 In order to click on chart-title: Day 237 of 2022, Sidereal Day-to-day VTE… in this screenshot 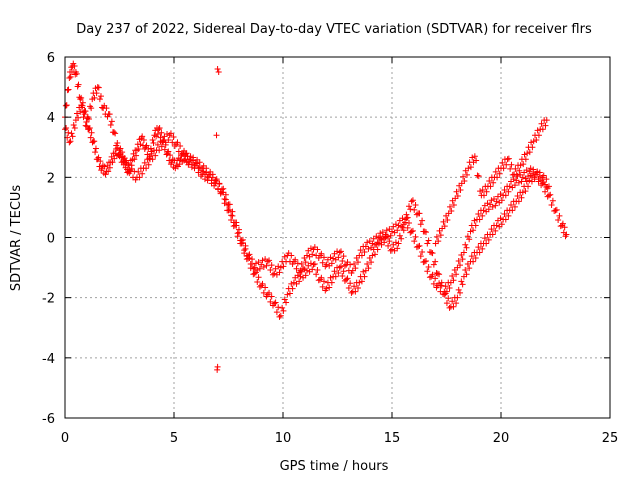, I will do `click(334, 29)`.